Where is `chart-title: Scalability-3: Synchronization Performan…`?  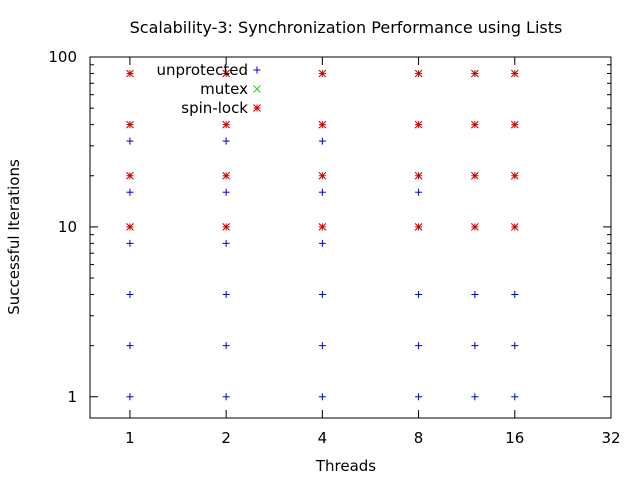
chart-title: Scalability-3: Synchronization Performan… is located at coordinates (346, 27).